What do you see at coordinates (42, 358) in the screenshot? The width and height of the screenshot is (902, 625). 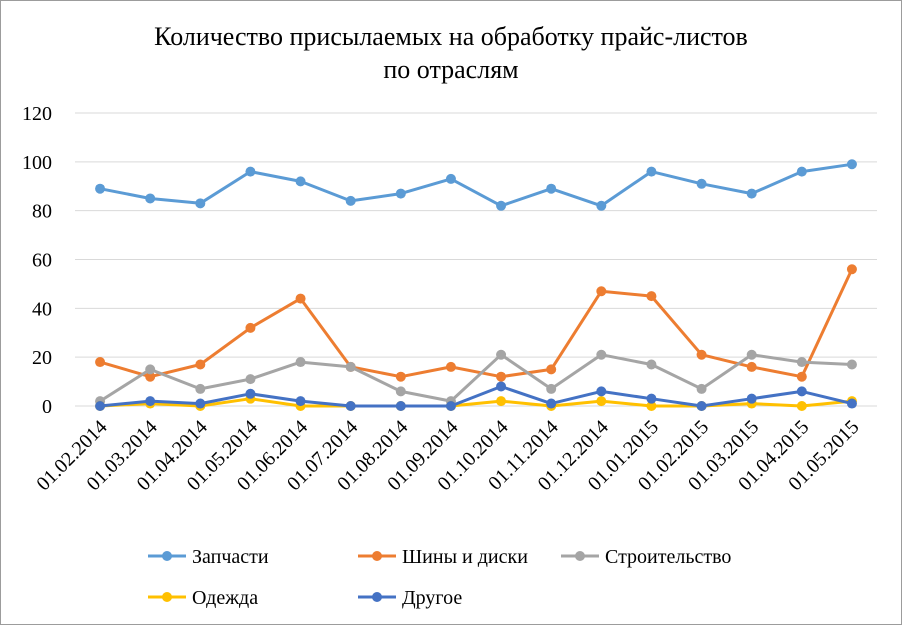 I see `y-tick-label: 20` at bounding box center [42, 358].